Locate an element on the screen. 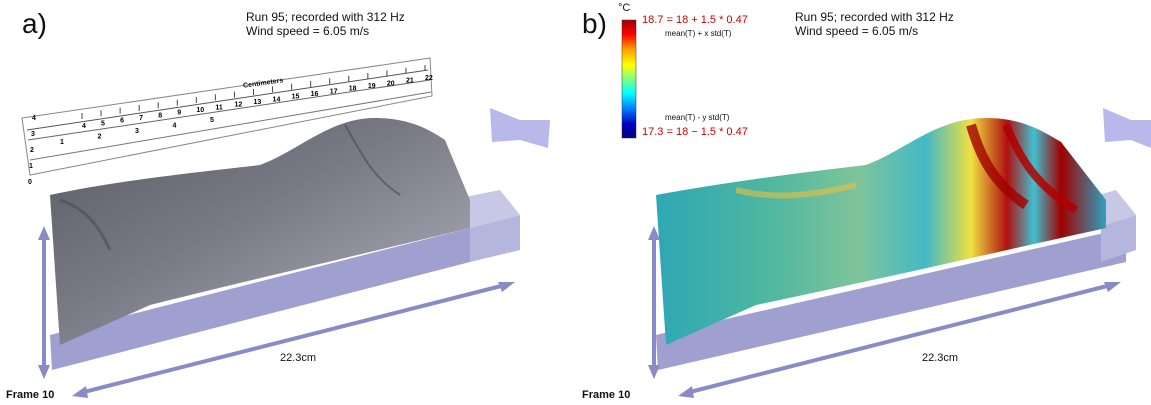  ruler-tick-label: 6 is located at coordinates (122, 121).